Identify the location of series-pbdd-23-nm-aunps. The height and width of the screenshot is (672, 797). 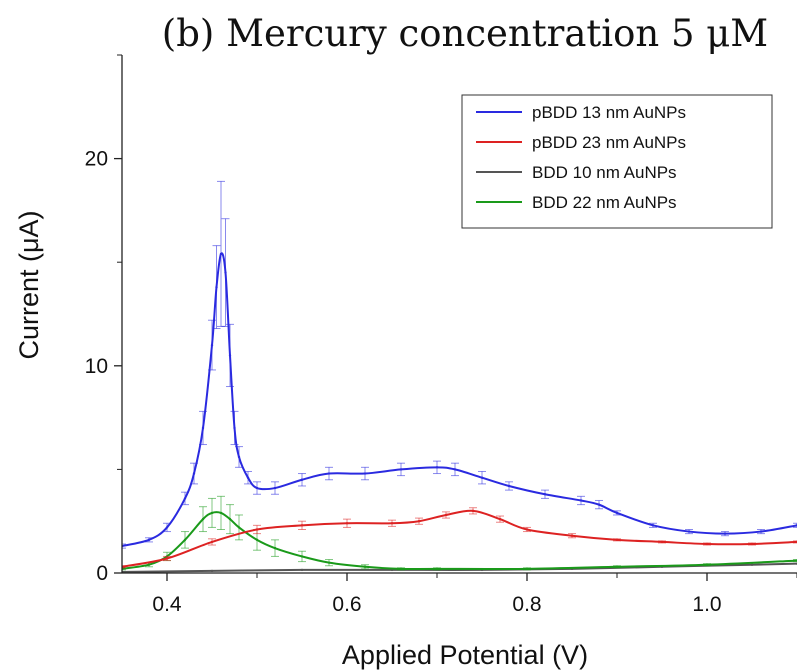
(459, 538).